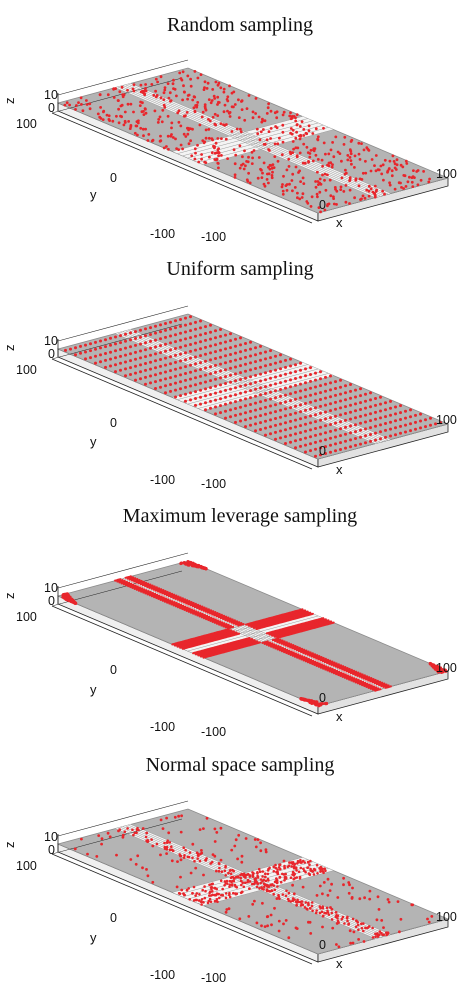 The image size is (466, 984). Describe the element at coordinates (51, 588) in the screenshot. I see `z-tick-top: 10` at that location.